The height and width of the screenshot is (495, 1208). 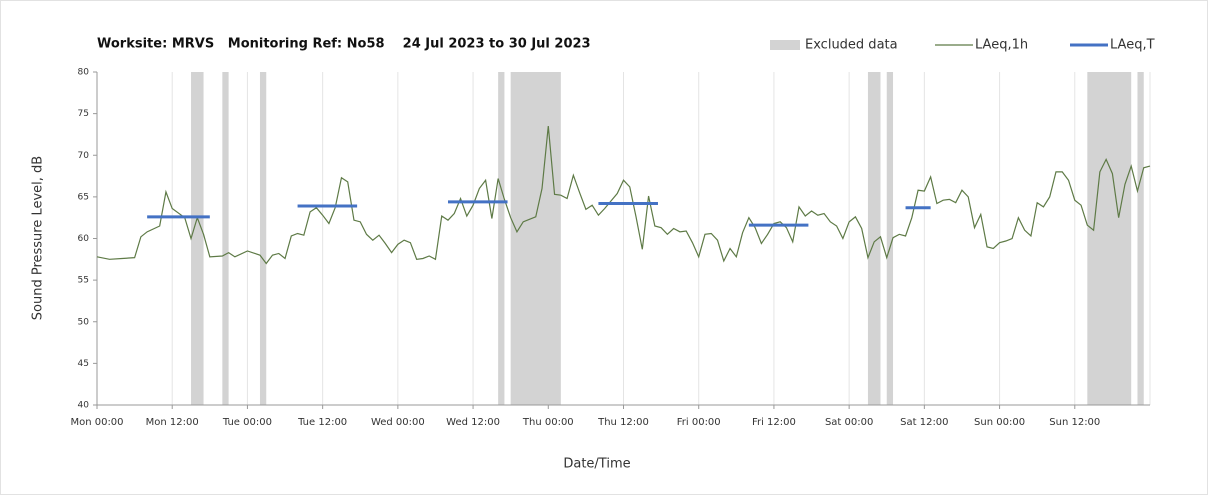 I want to click on y-tick-label: 60, so click(x=84, y=239).